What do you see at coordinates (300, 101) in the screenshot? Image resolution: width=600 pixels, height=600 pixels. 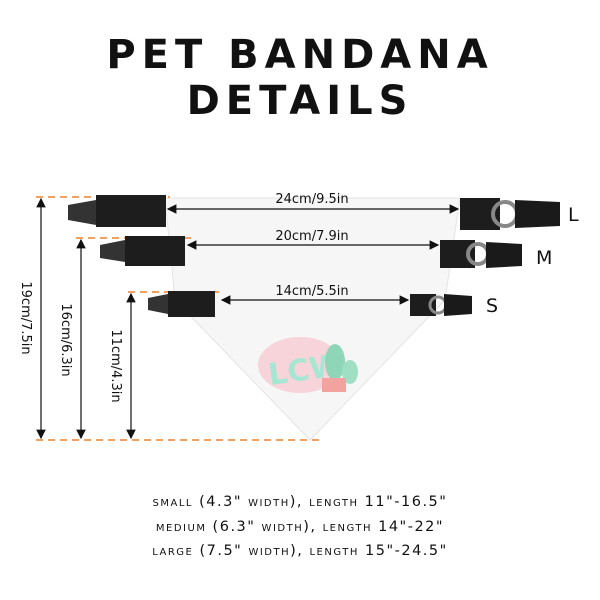 I see `title-line-2: DETAILS` at bounding box center [300, 101].